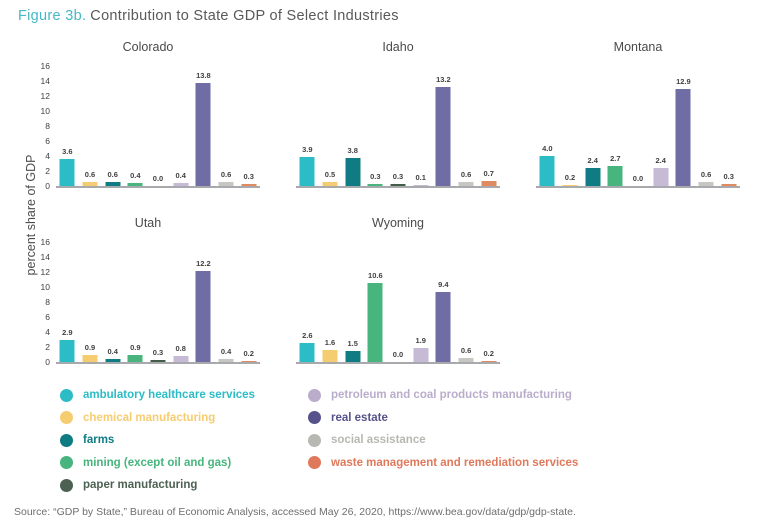  I want to click on bar-slot: 3.6, so click(67, 126).